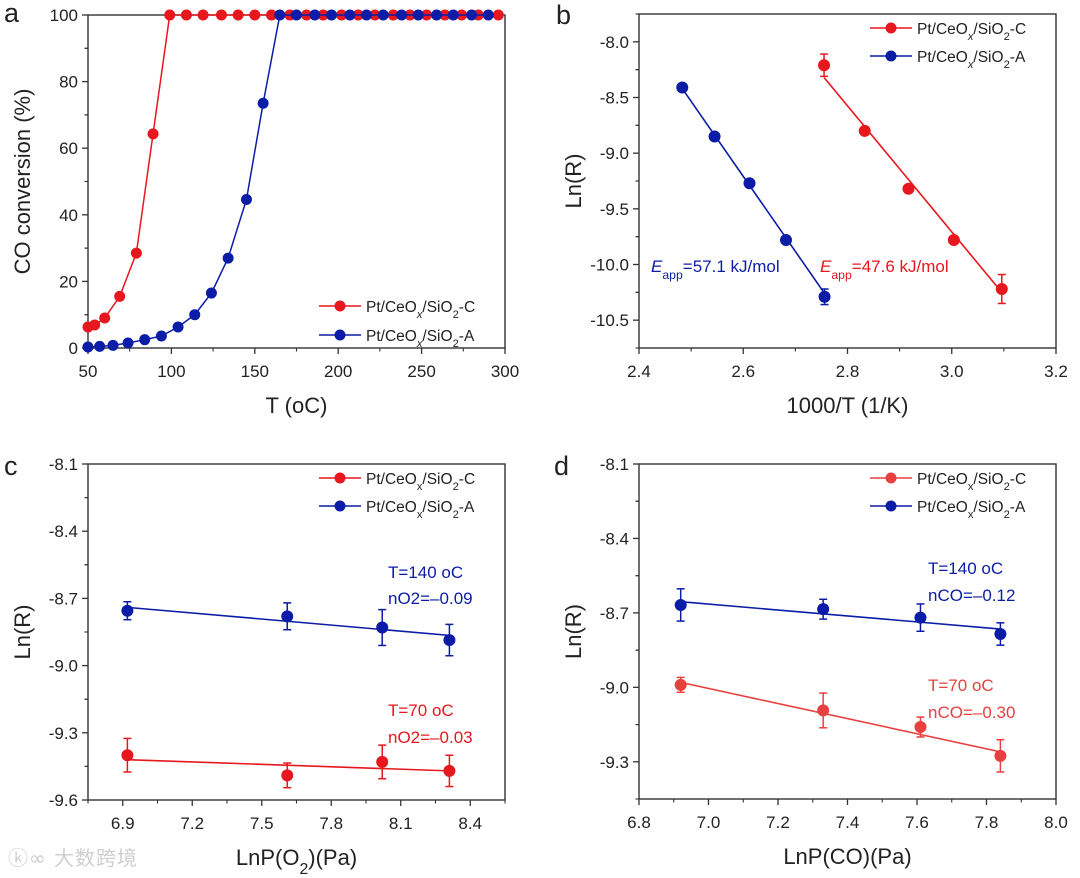 Image resolution: width=1080 pixels, height=878 pixels. I want to click on x-tick-label: 3.2, so click(1056, 371).